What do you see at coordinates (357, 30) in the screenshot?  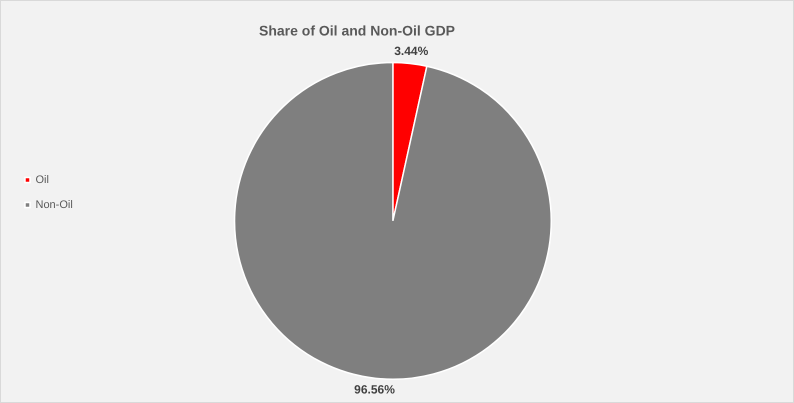 I see `chart-title: Share of Oil and Non-Oil GDP` at bounding box center [357, 30].